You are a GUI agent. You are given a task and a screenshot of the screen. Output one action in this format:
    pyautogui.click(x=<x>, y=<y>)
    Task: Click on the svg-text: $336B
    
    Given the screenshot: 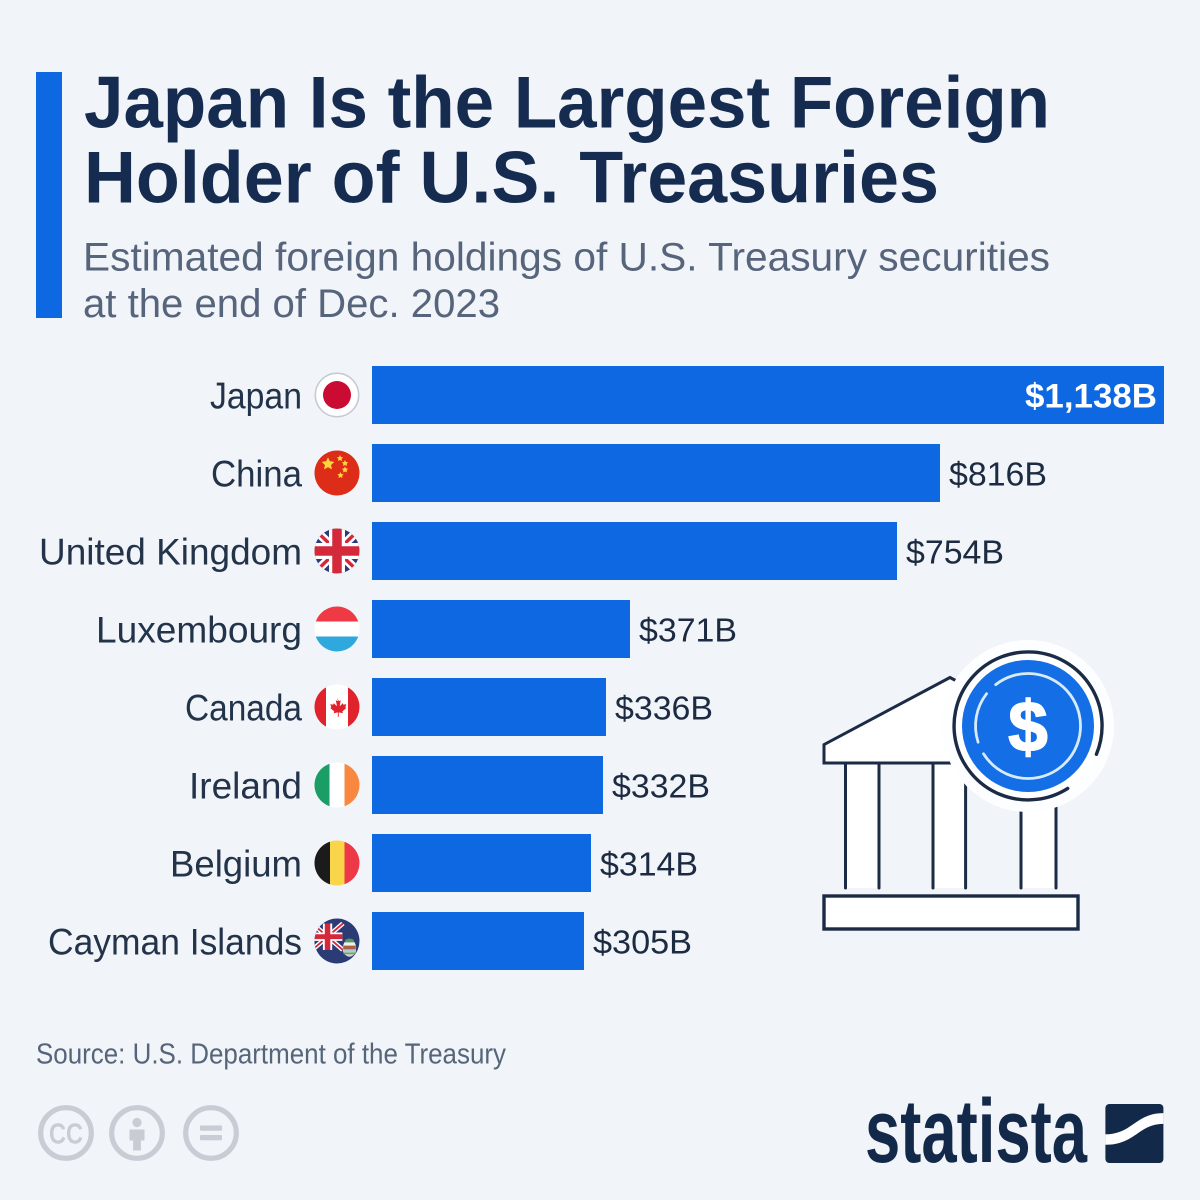 What is the action you would take?
    pyautogui.click(x=664, y=708)
    